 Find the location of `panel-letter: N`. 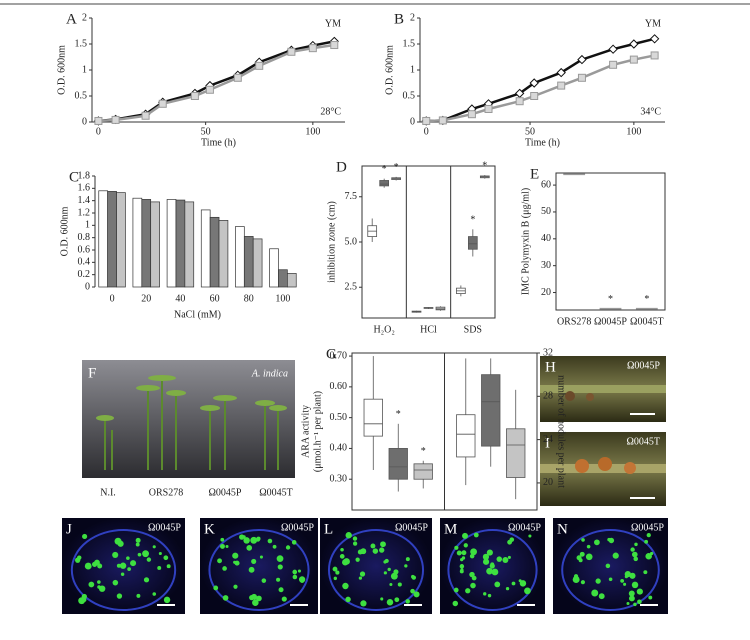

panel-letter: N is located at coordinates (562, 529).